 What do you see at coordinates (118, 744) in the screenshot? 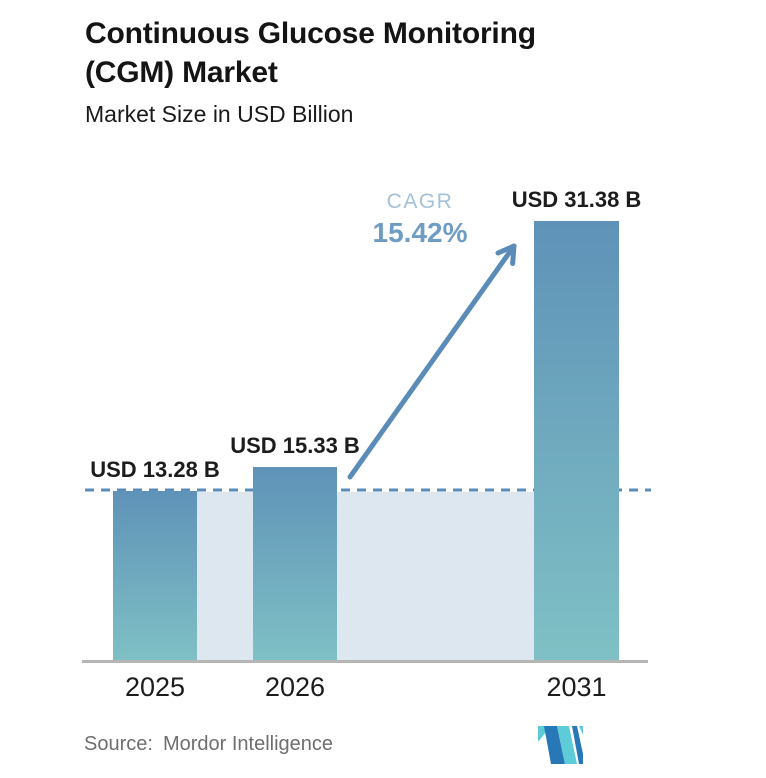
I see `source-label: Source:` at bounding box center [118, 744].